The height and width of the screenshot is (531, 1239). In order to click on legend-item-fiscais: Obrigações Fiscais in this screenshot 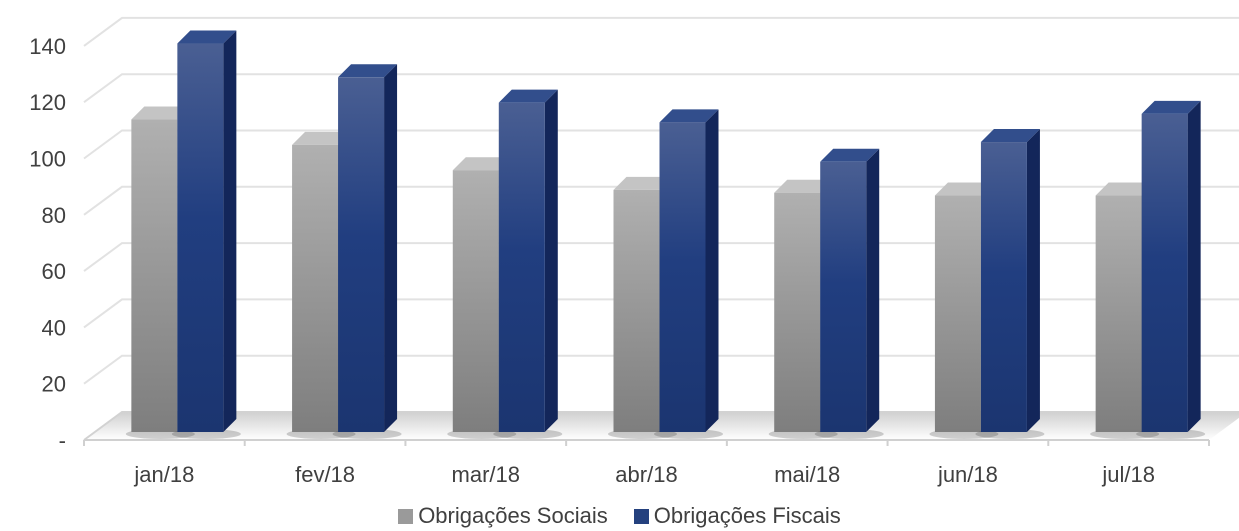, I will do `click(737, 516)`.